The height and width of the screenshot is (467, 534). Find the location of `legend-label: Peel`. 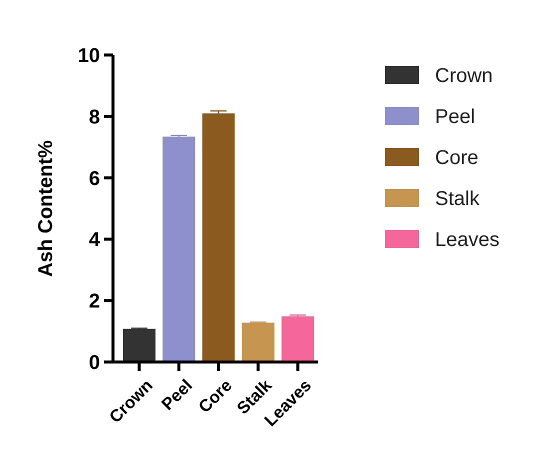

legend-label: Peel is located at coordinates (455, 117).